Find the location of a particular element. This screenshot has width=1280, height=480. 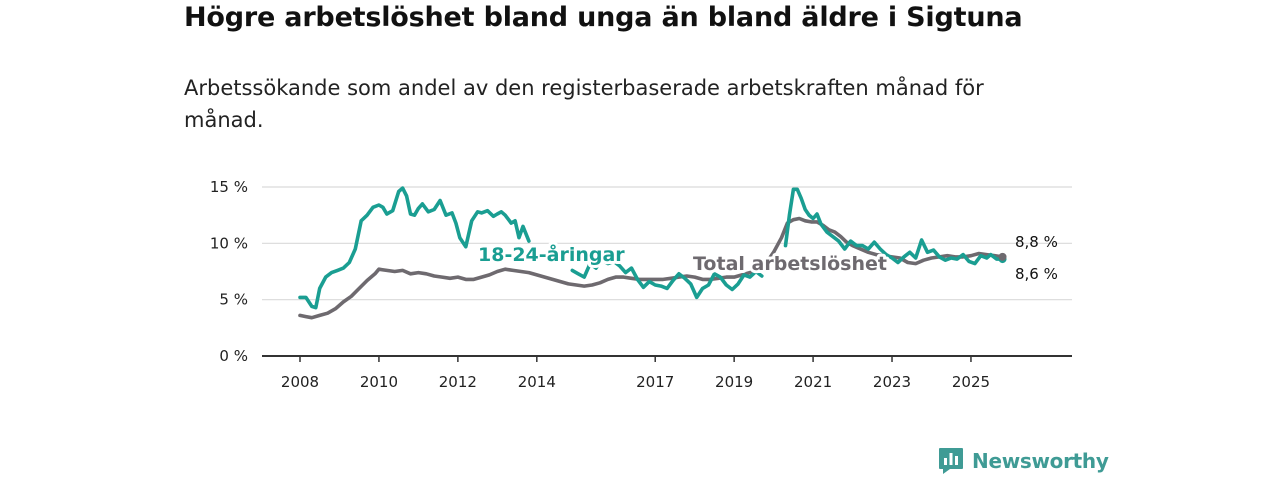

y-tick-label: 15 % is located at coordinates (229, 187).